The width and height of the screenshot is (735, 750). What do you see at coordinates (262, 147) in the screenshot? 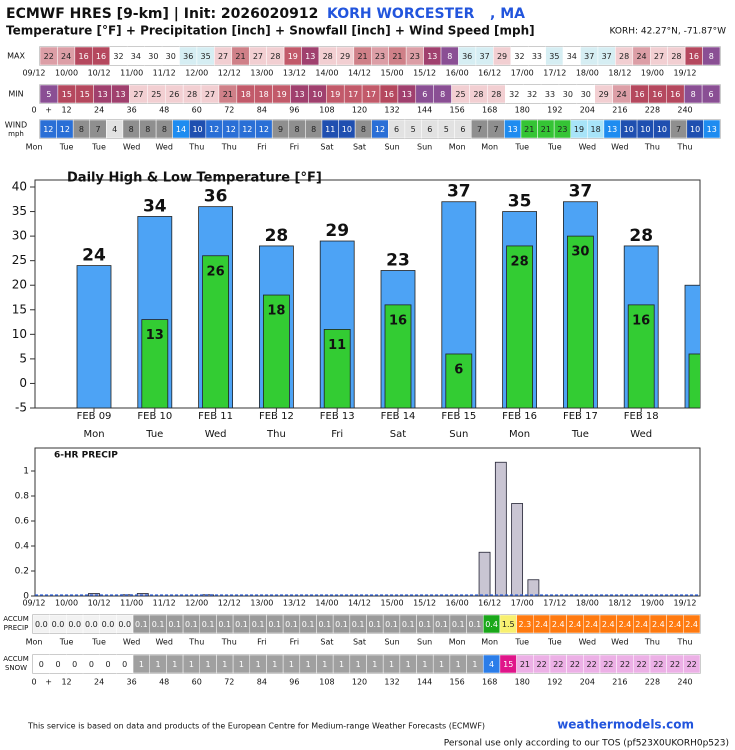
I see `day-label: Fri` at bounding box center [262, 147].